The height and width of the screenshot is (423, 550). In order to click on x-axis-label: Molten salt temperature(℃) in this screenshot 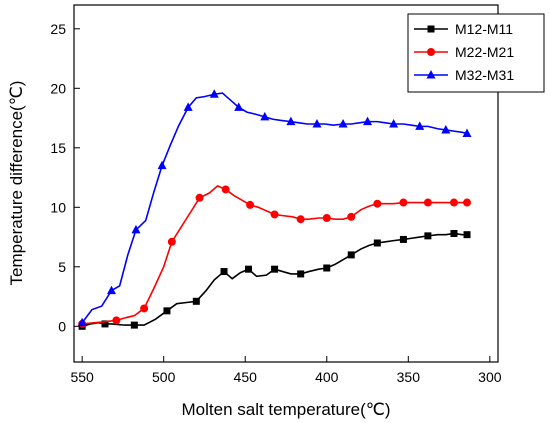, I will do `click(286, 409)`.